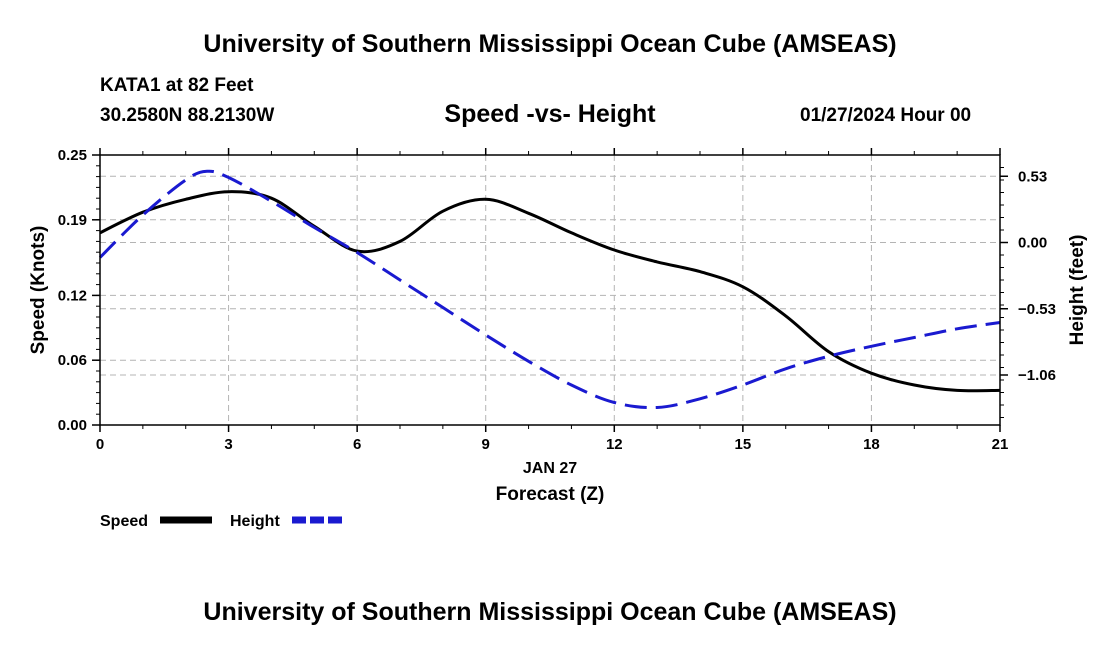 The height and width of the screenshot is (650, 1100). I want to click on y-left-tick-label: 0.00, so click(72, 425).